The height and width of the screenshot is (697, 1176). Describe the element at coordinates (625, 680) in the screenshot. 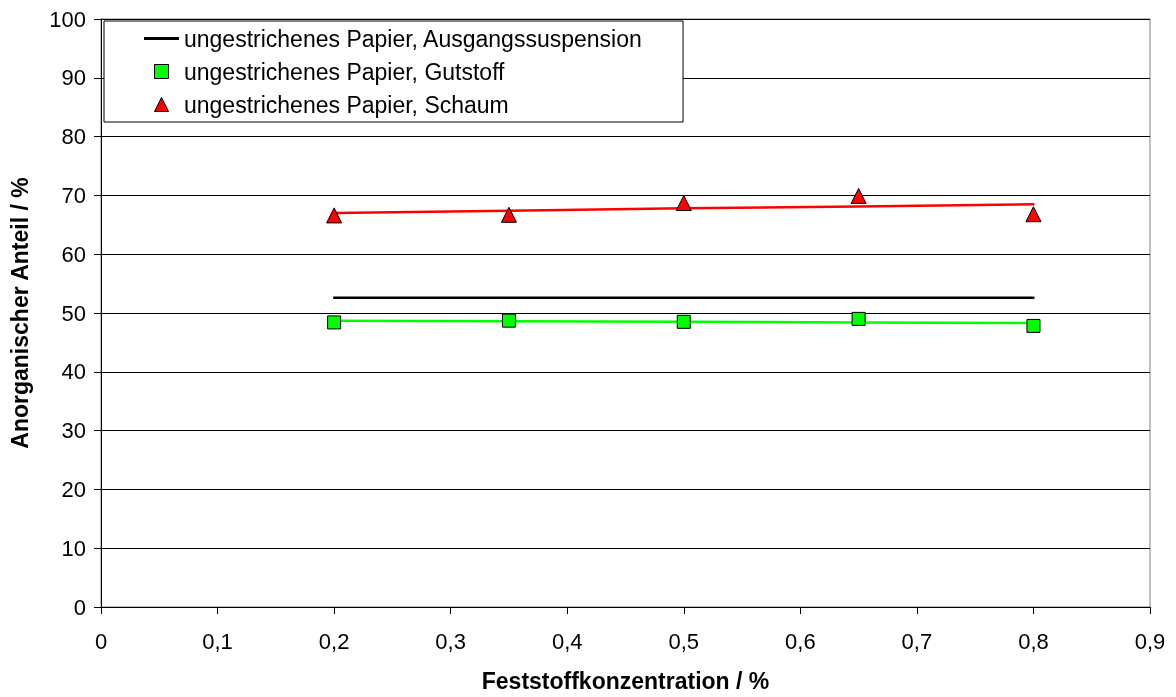

I see `x-axis-title: Feststoffkonzentration / %` at that location.